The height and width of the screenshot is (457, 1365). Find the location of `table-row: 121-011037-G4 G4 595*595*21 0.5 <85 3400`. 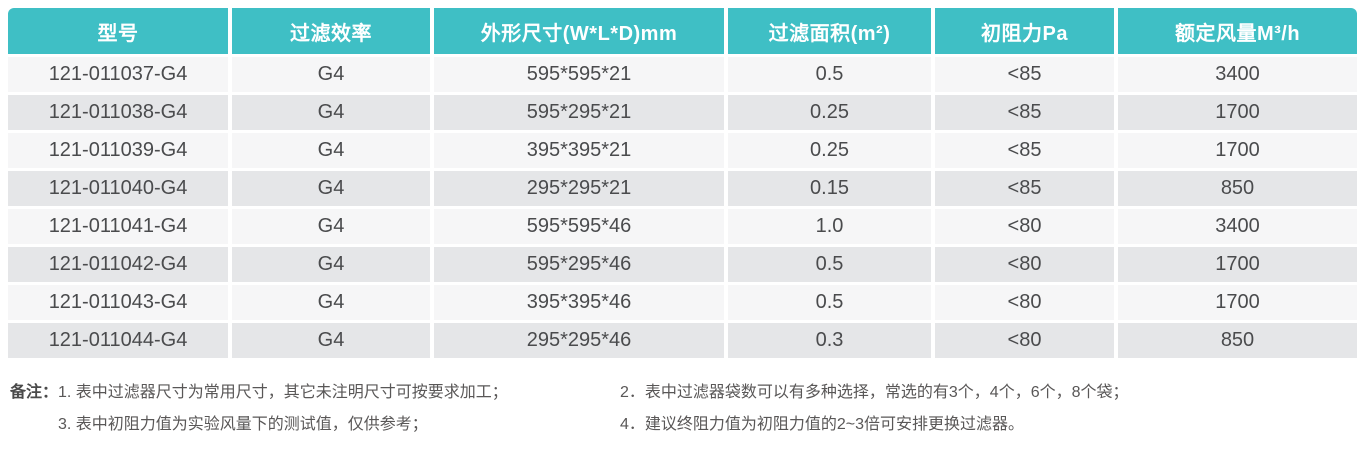

table-row: 121-011037-G4 G4 595*595*21 0.5 <85 3400 is located at coordinates (682, 76).